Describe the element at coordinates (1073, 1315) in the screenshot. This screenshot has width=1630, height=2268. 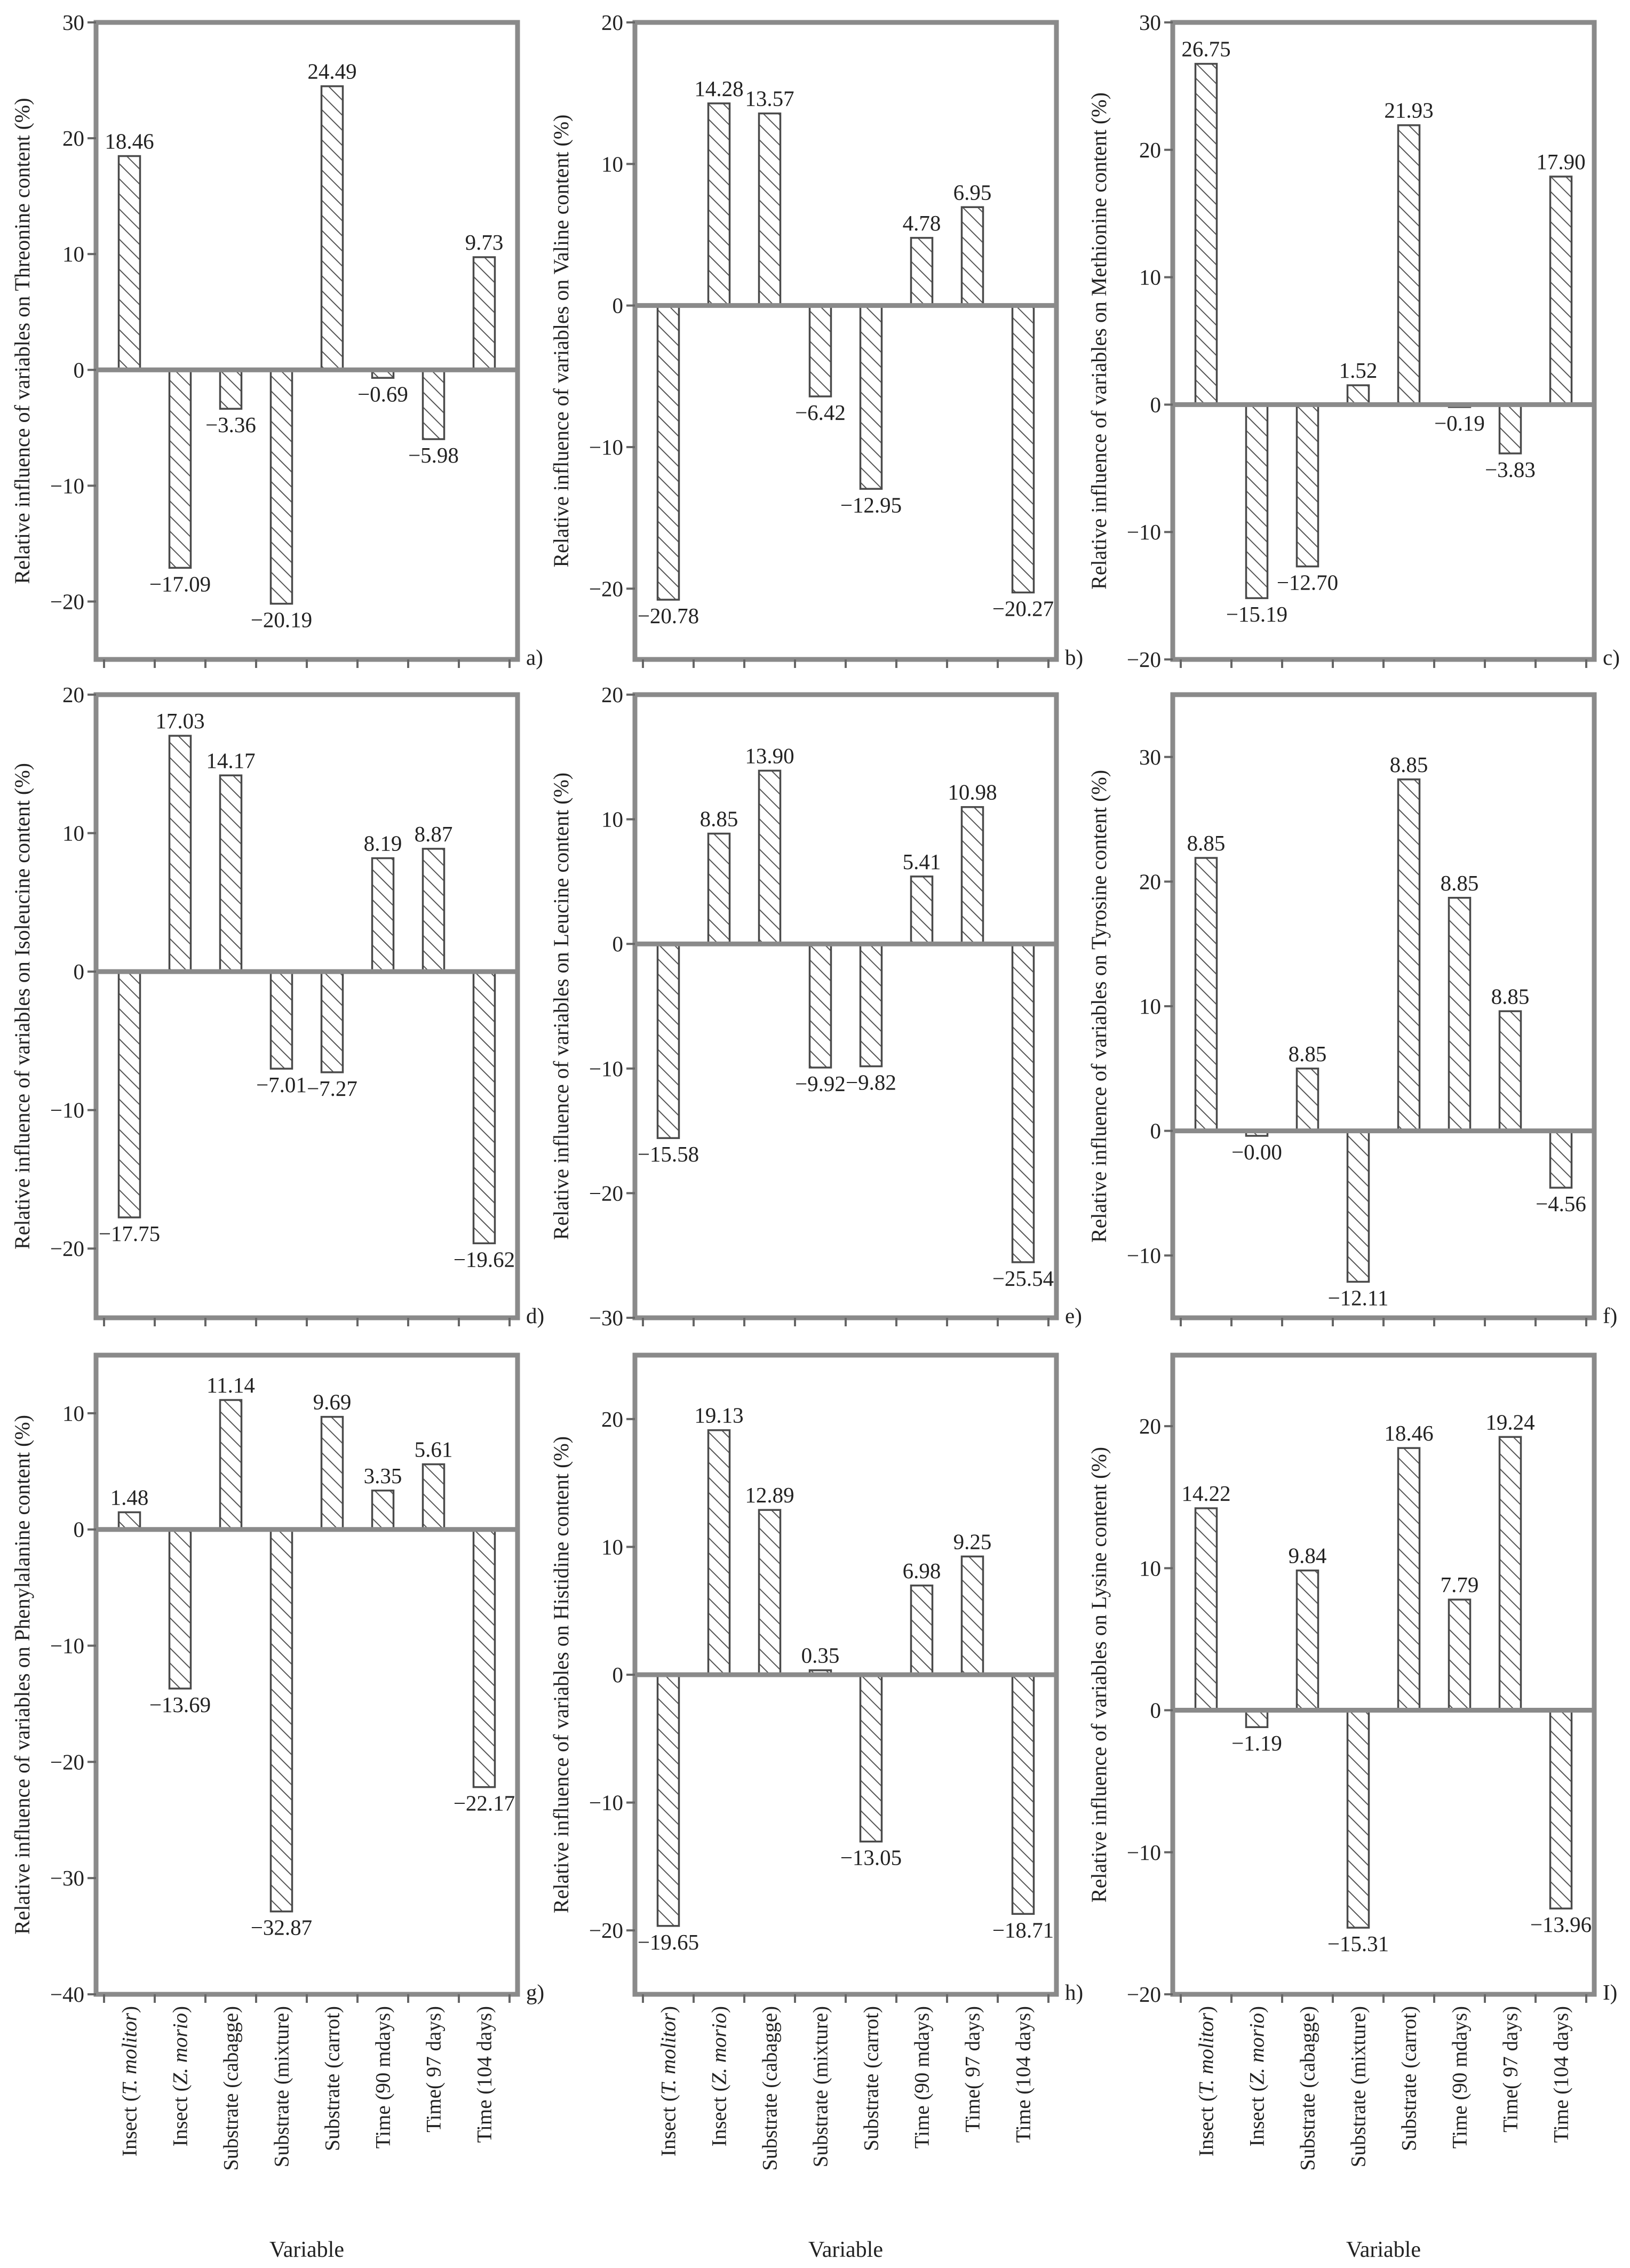
I see `panel-letter: e)` at that location.